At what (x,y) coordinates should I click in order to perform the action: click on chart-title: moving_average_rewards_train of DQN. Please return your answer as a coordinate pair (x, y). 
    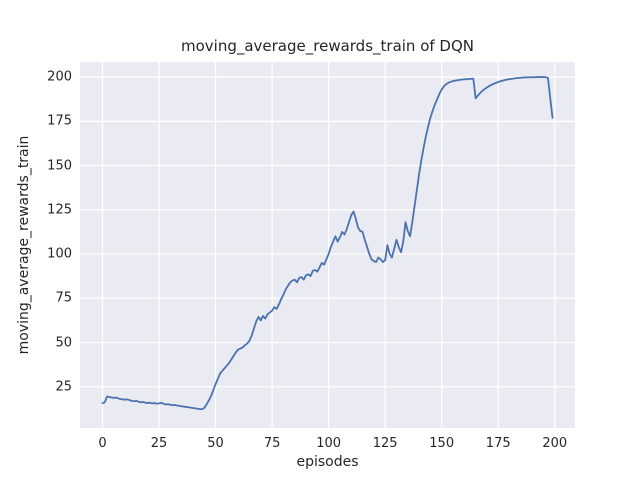
    Looking at the image, I should click on (327, 46).